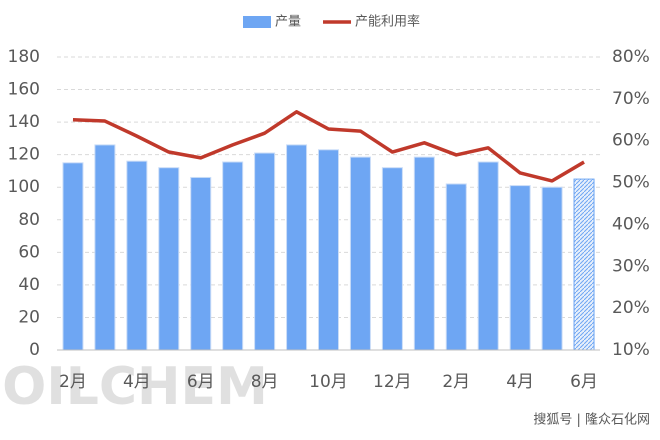 The width and height of the screenshot is (660, 440). Describe the element at coordinates (34, 350) in the screenshot. I see `y-tick-label: 0` at that location.